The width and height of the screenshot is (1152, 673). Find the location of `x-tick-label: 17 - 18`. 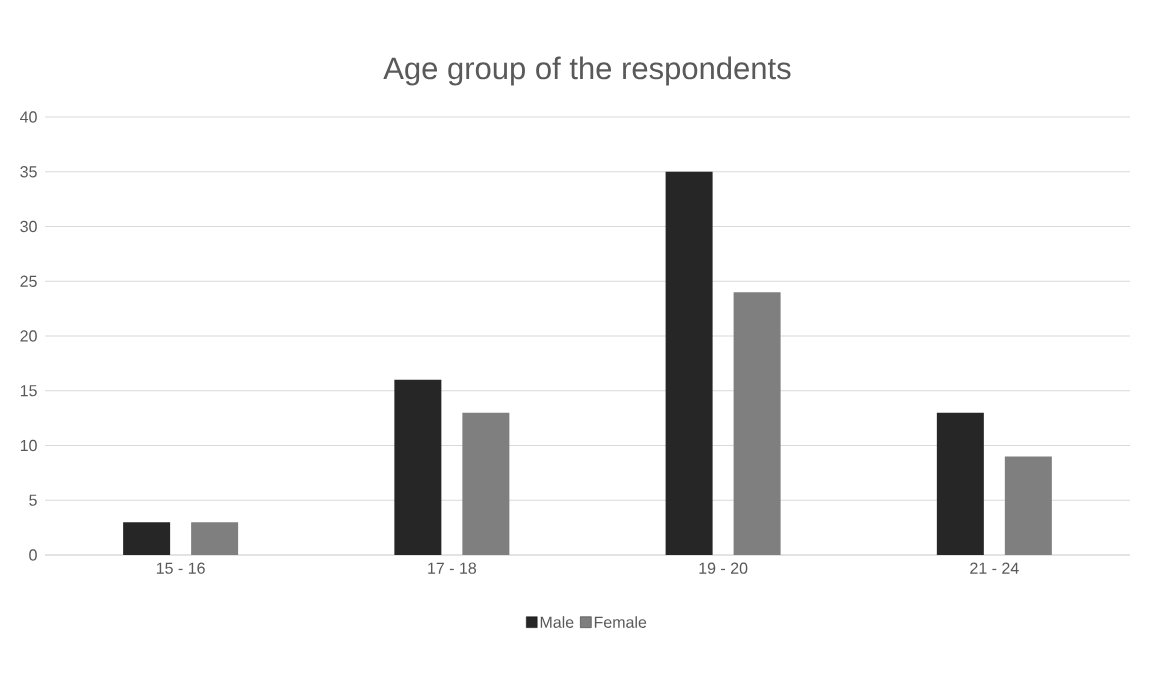

x-tick-label: 17 - 18 is located at coordinates (452, 568).